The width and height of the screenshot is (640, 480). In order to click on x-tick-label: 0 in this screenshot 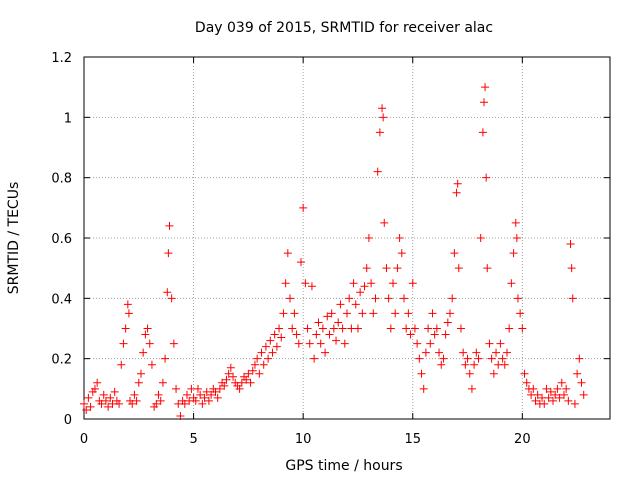, I will do `click(84, 439)`.